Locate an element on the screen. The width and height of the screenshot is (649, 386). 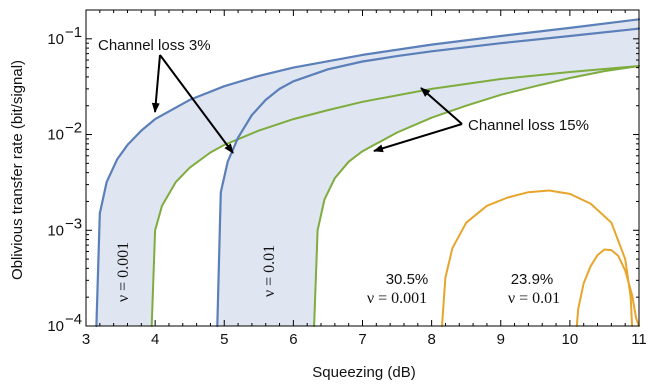
x-axis-title: Squeezing (dB) is located at coordinates (363, 372).